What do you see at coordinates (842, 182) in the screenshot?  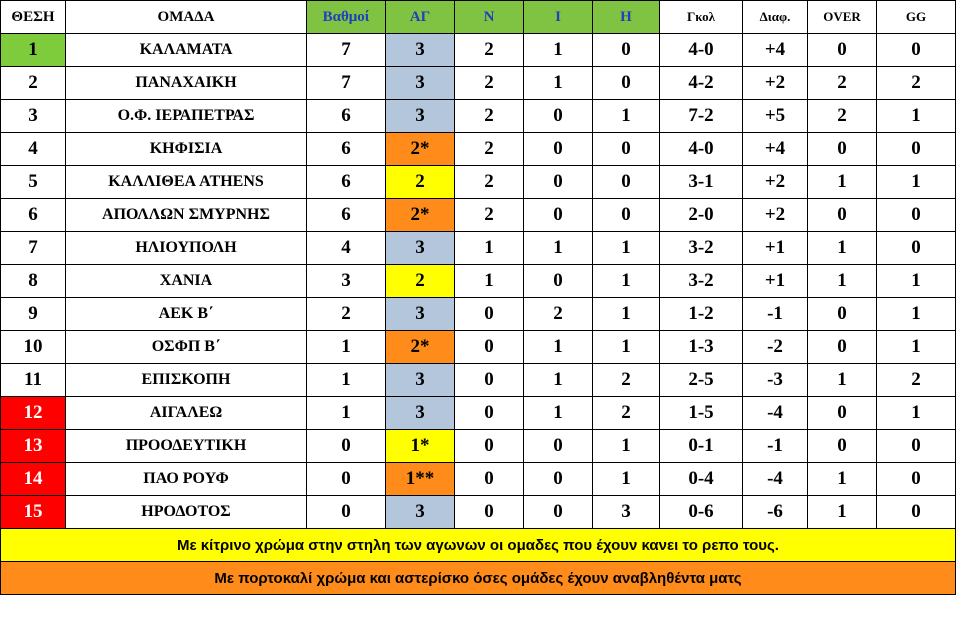 I see `over-cell: 1` at bounding box center [842, 182].